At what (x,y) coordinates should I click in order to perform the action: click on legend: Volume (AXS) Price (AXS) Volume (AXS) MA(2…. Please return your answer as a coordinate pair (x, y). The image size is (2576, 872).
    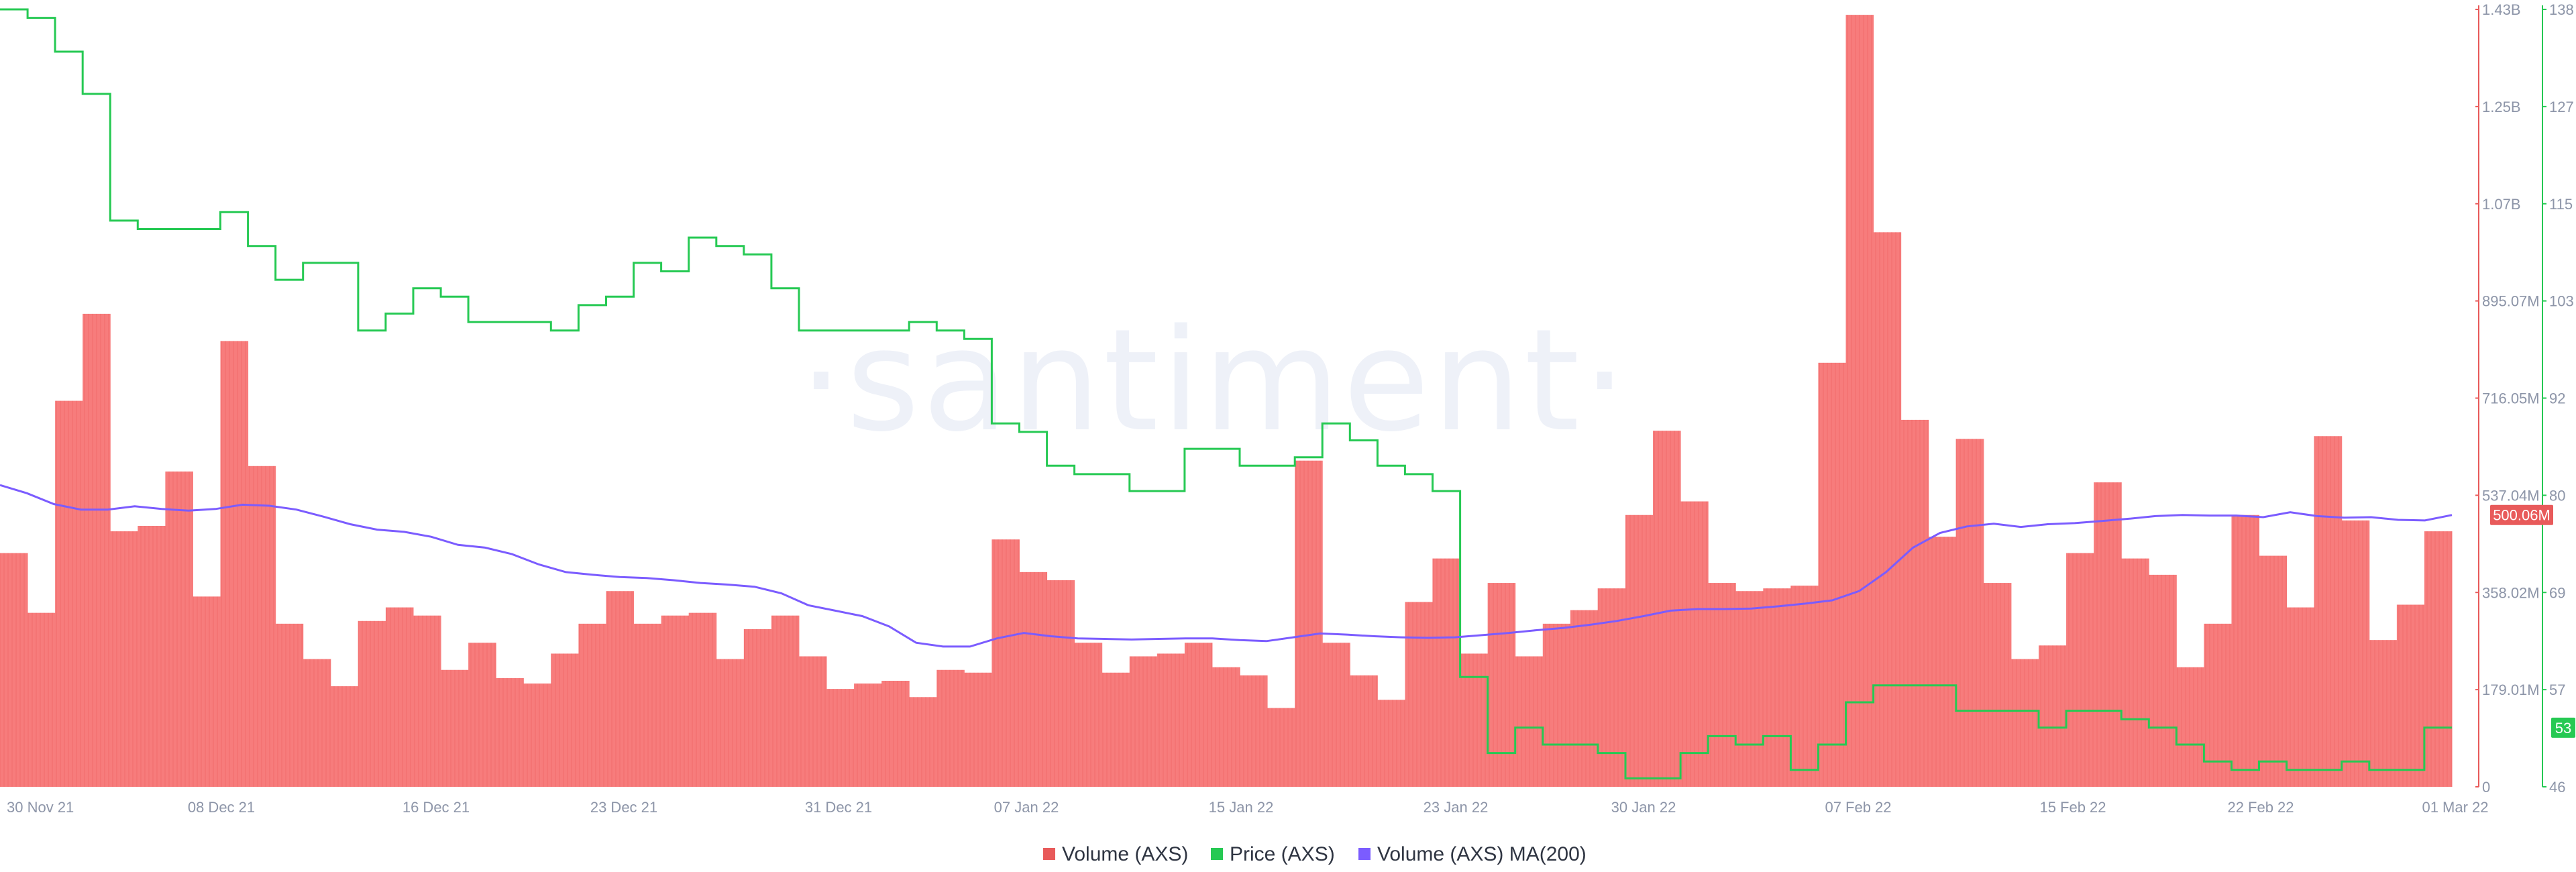
    Looking at the image, I should click on (1315, 854).